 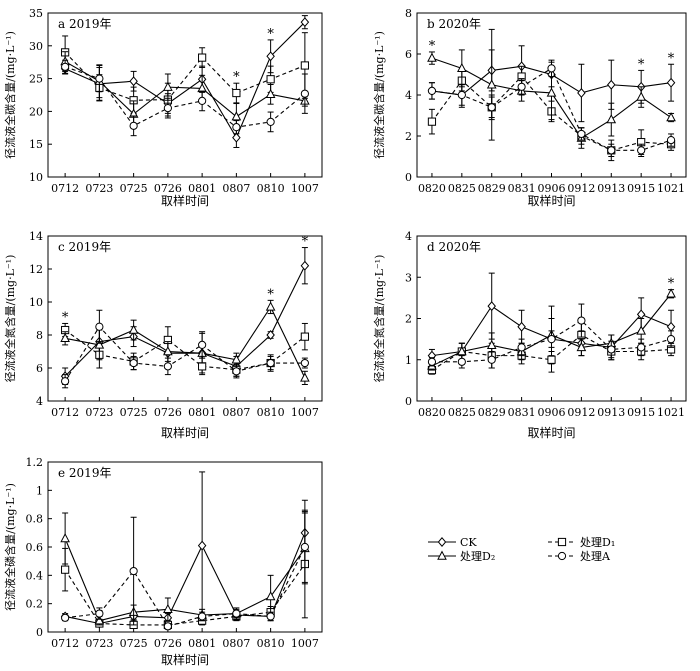 What do you see at coordinates (552, 188) in the screenshot?
I see `x-tick-label: 0906` at bounding box center [552, 188].